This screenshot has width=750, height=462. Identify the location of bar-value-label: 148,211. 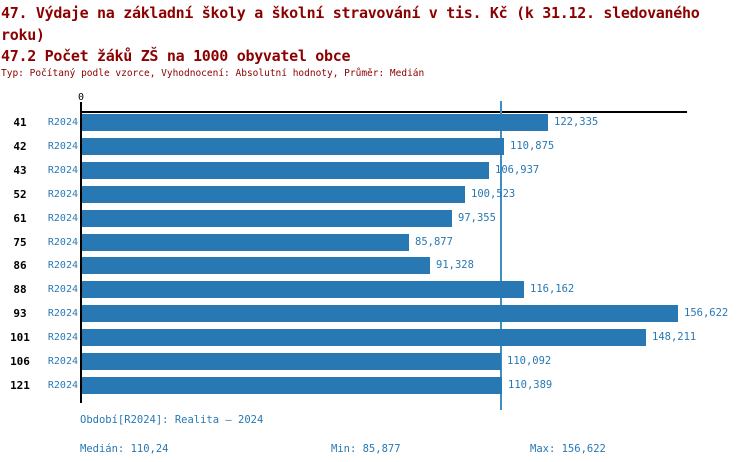
(674, 337).